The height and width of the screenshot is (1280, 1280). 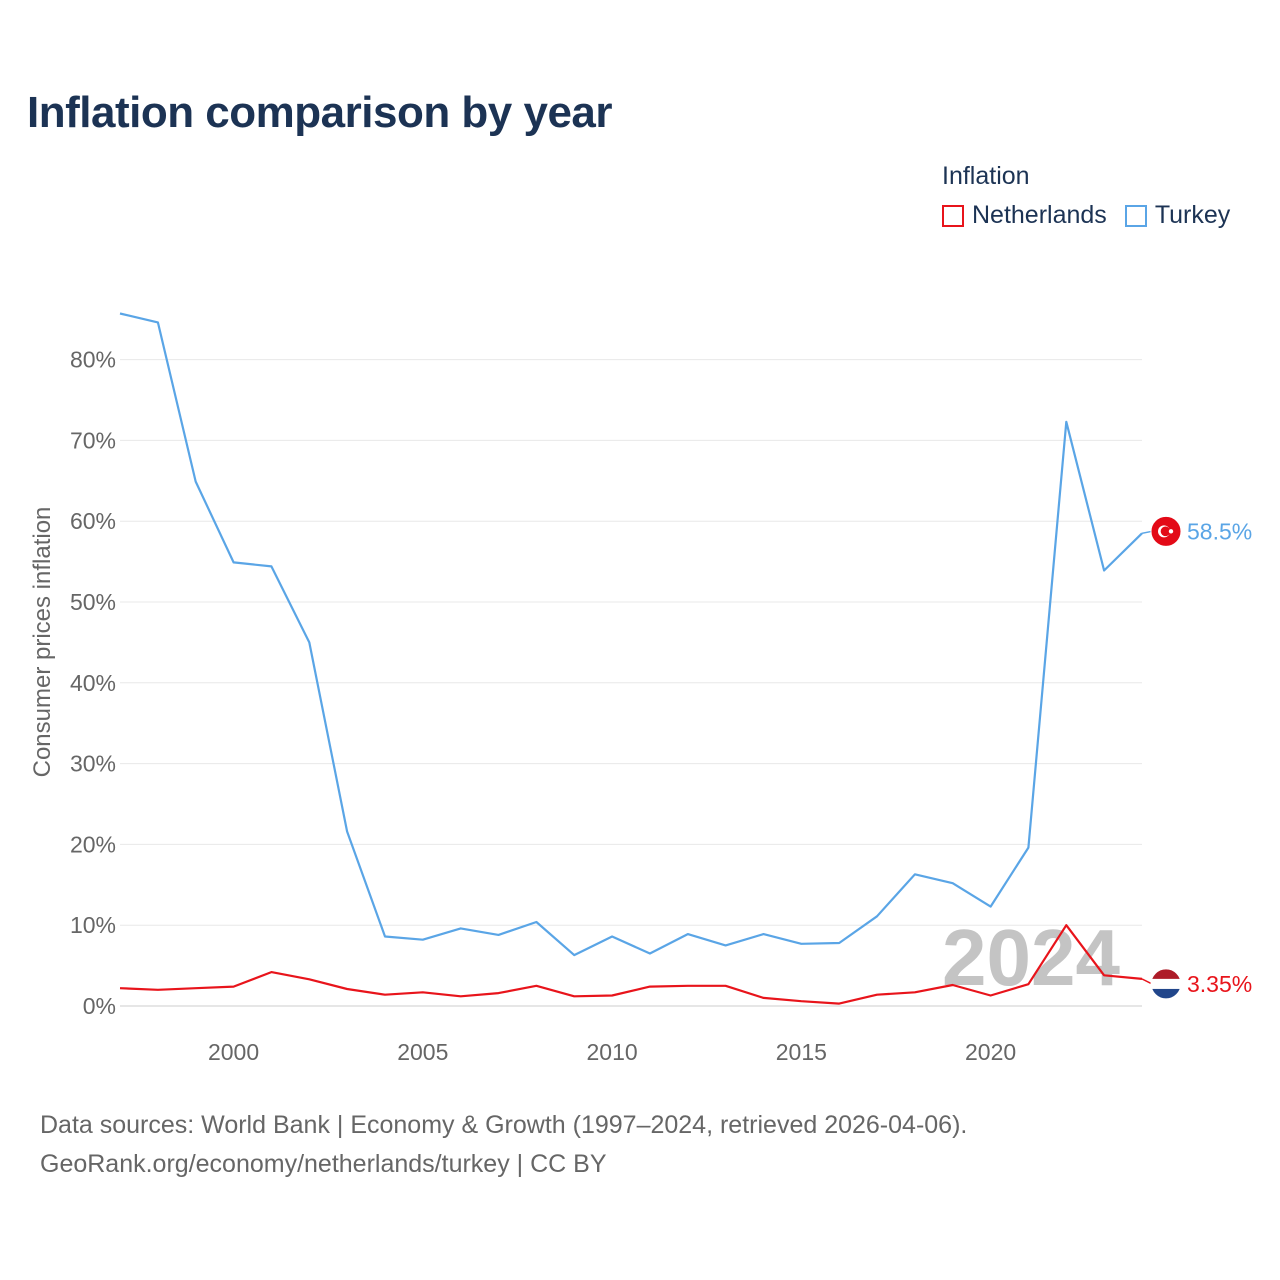 What do you see at coordinates (953, 215) in the screenshot?
I see `legend-swatch-netherlands` at bounding box center [953, 215].